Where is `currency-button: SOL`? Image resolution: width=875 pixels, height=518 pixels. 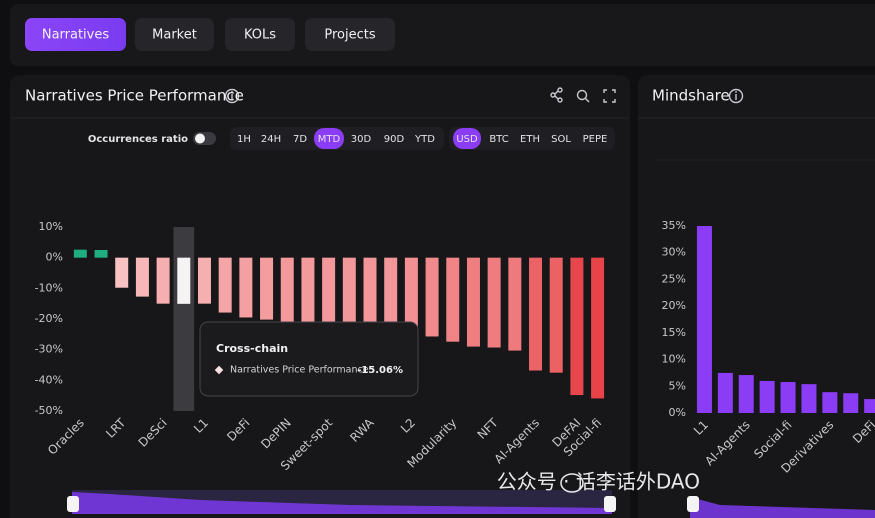 currency-button: SOL is located at coordinates (561, 139).